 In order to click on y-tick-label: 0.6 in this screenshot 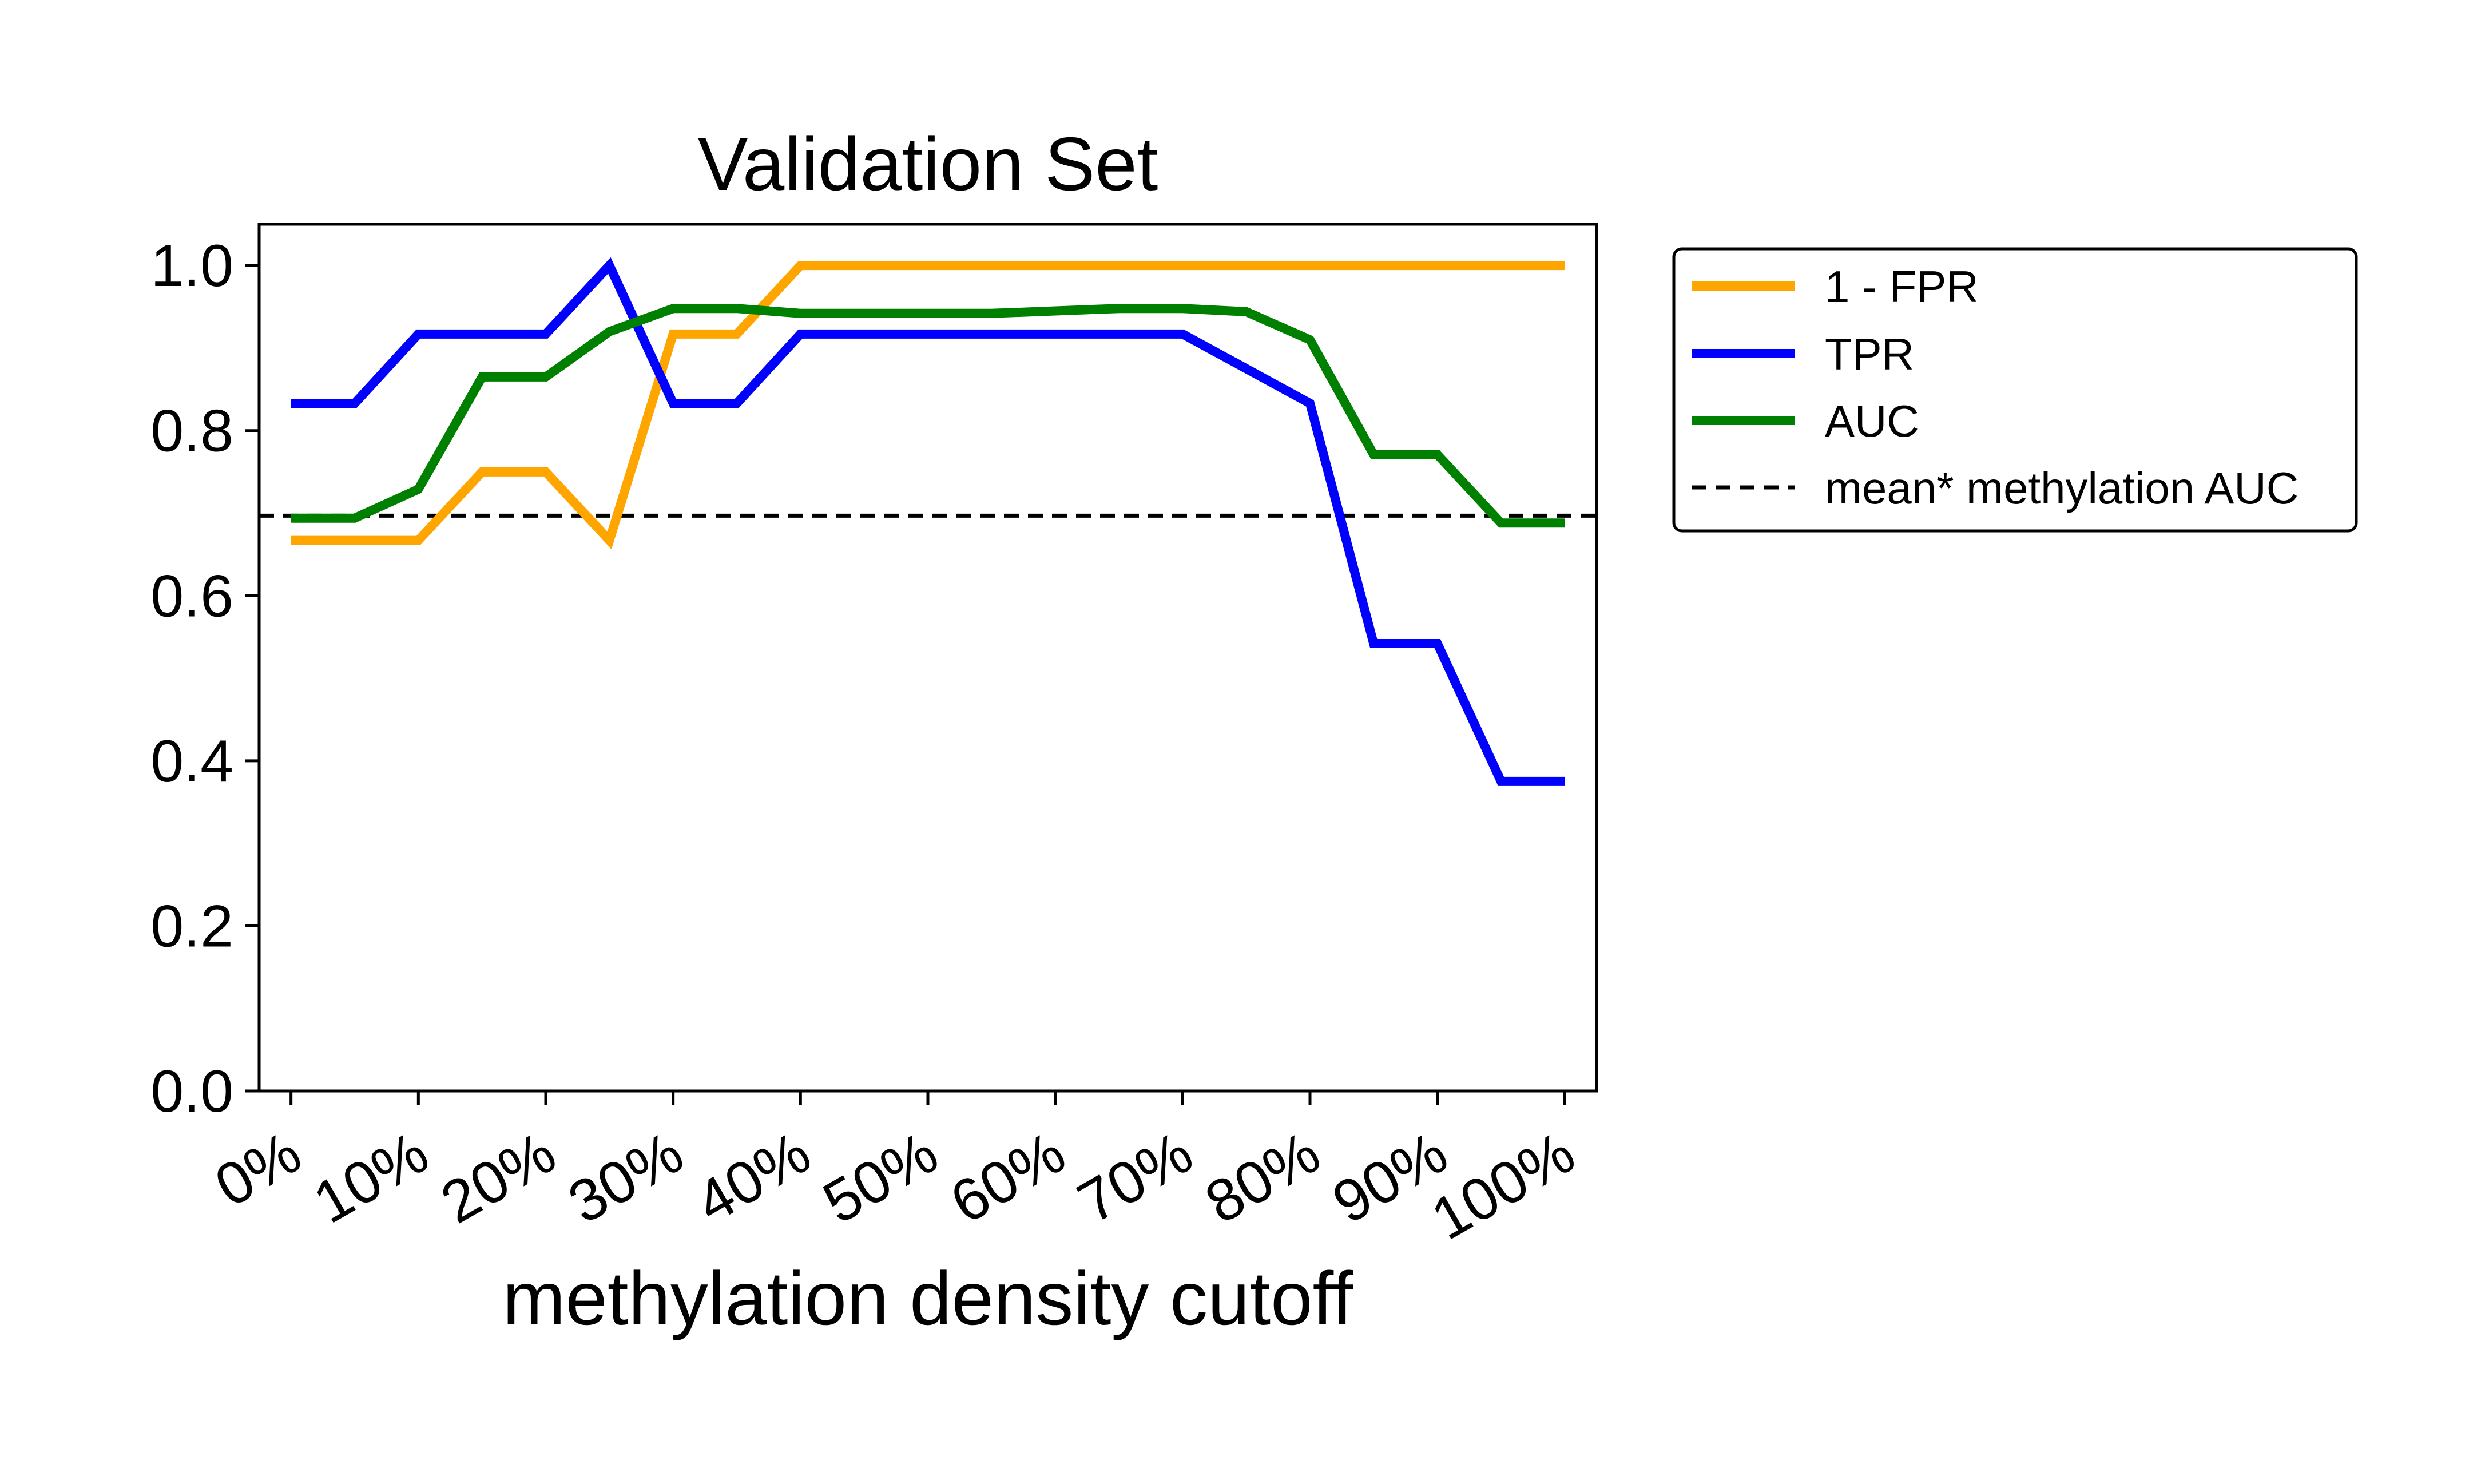, I will do `click(191, 596)`.